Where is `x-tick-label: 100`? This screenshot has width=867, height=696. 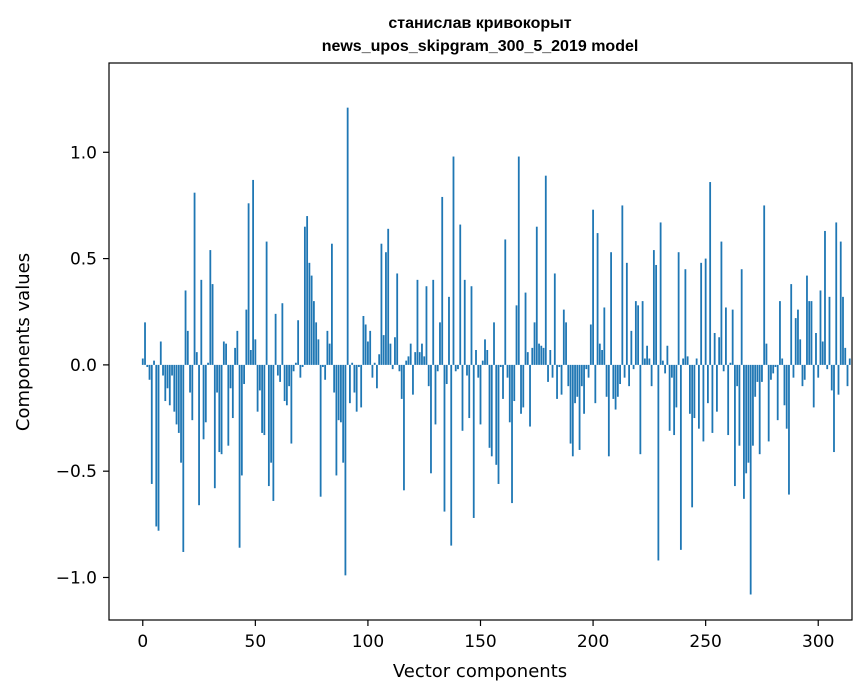
x-tick-label: 100 is located at coordinates (368, 642).